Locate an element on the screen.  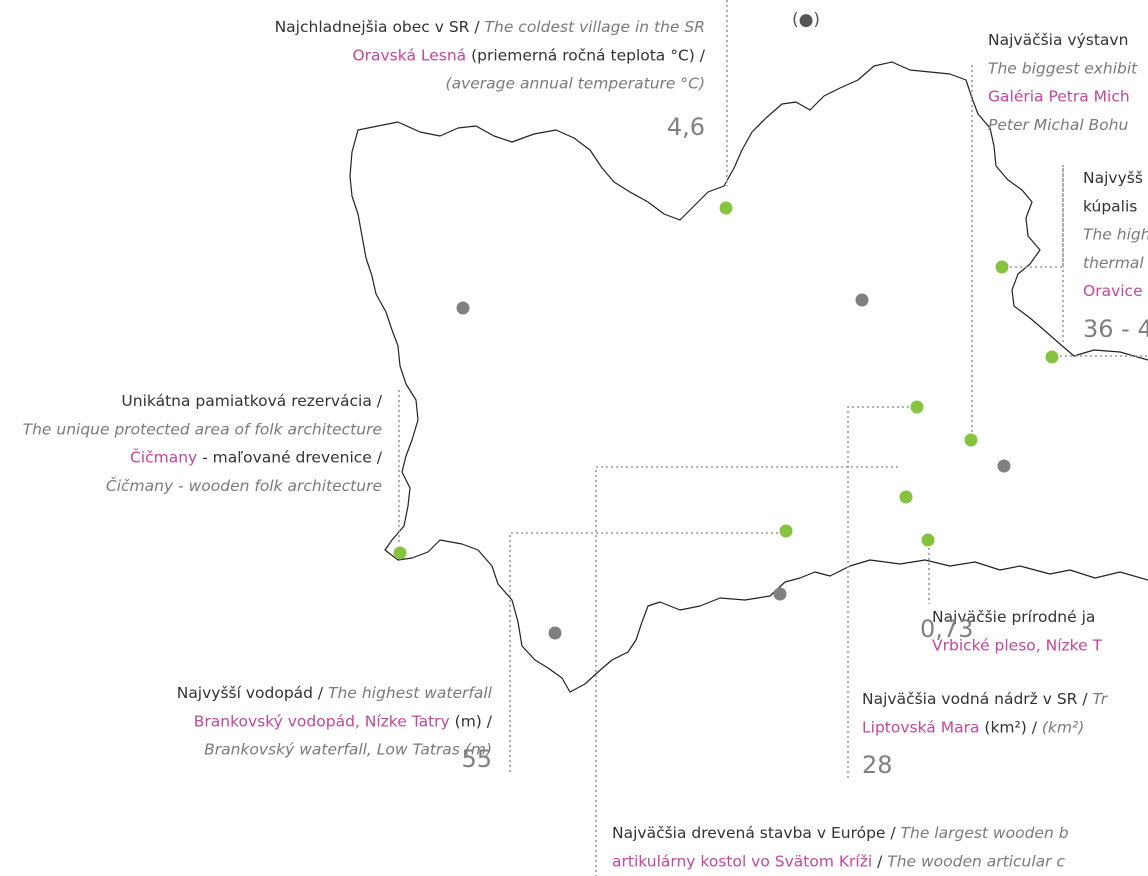
text-segment: Najväčšia drevená stavba v Európe / is located at coordinates (756, 833).